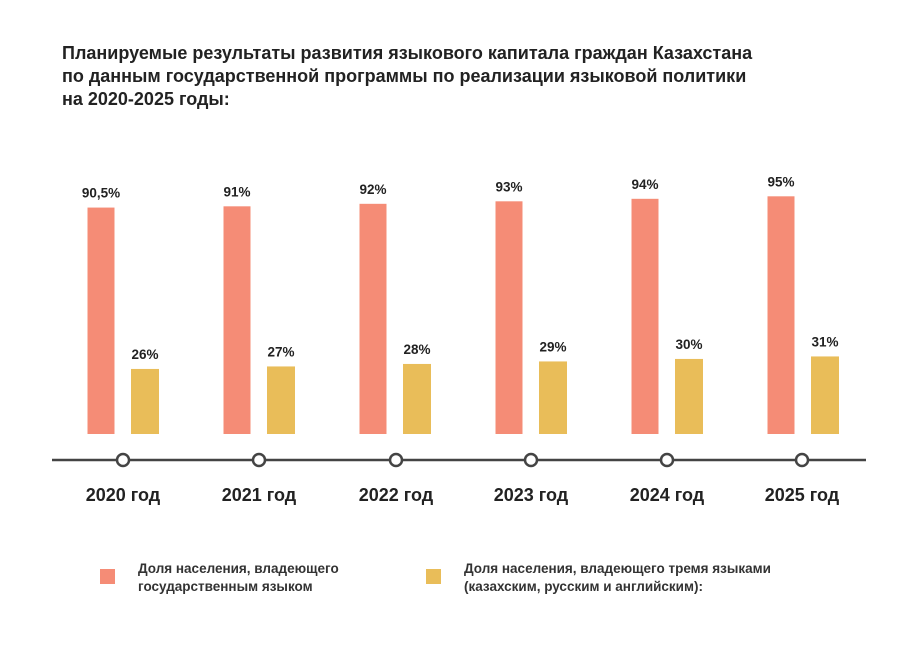  Describe the element at coordinates (416, 349) in the screenshot. I see `data-label-three-languages: 28%` at that location.